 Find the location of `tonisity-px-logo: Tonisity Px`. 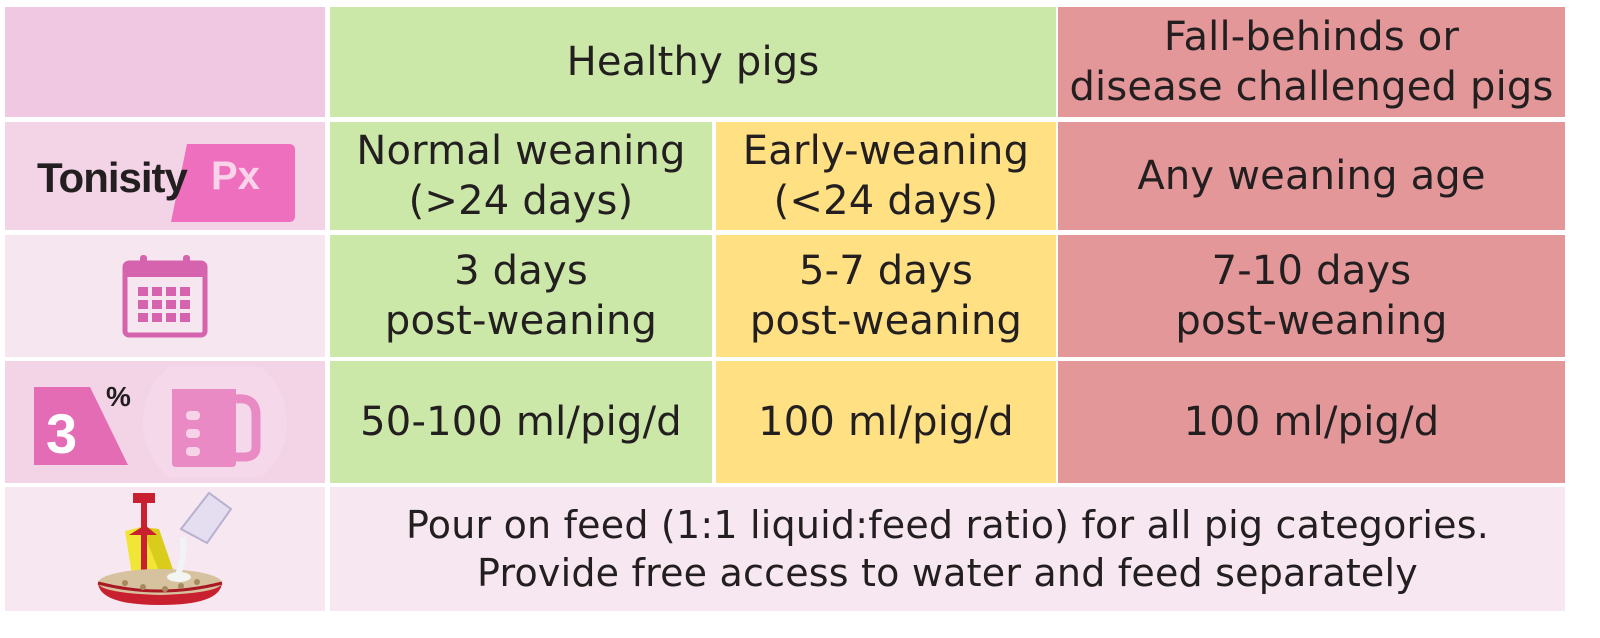

tonisity-px-logo: Tonisity Px is located at coordinates (165, 176).